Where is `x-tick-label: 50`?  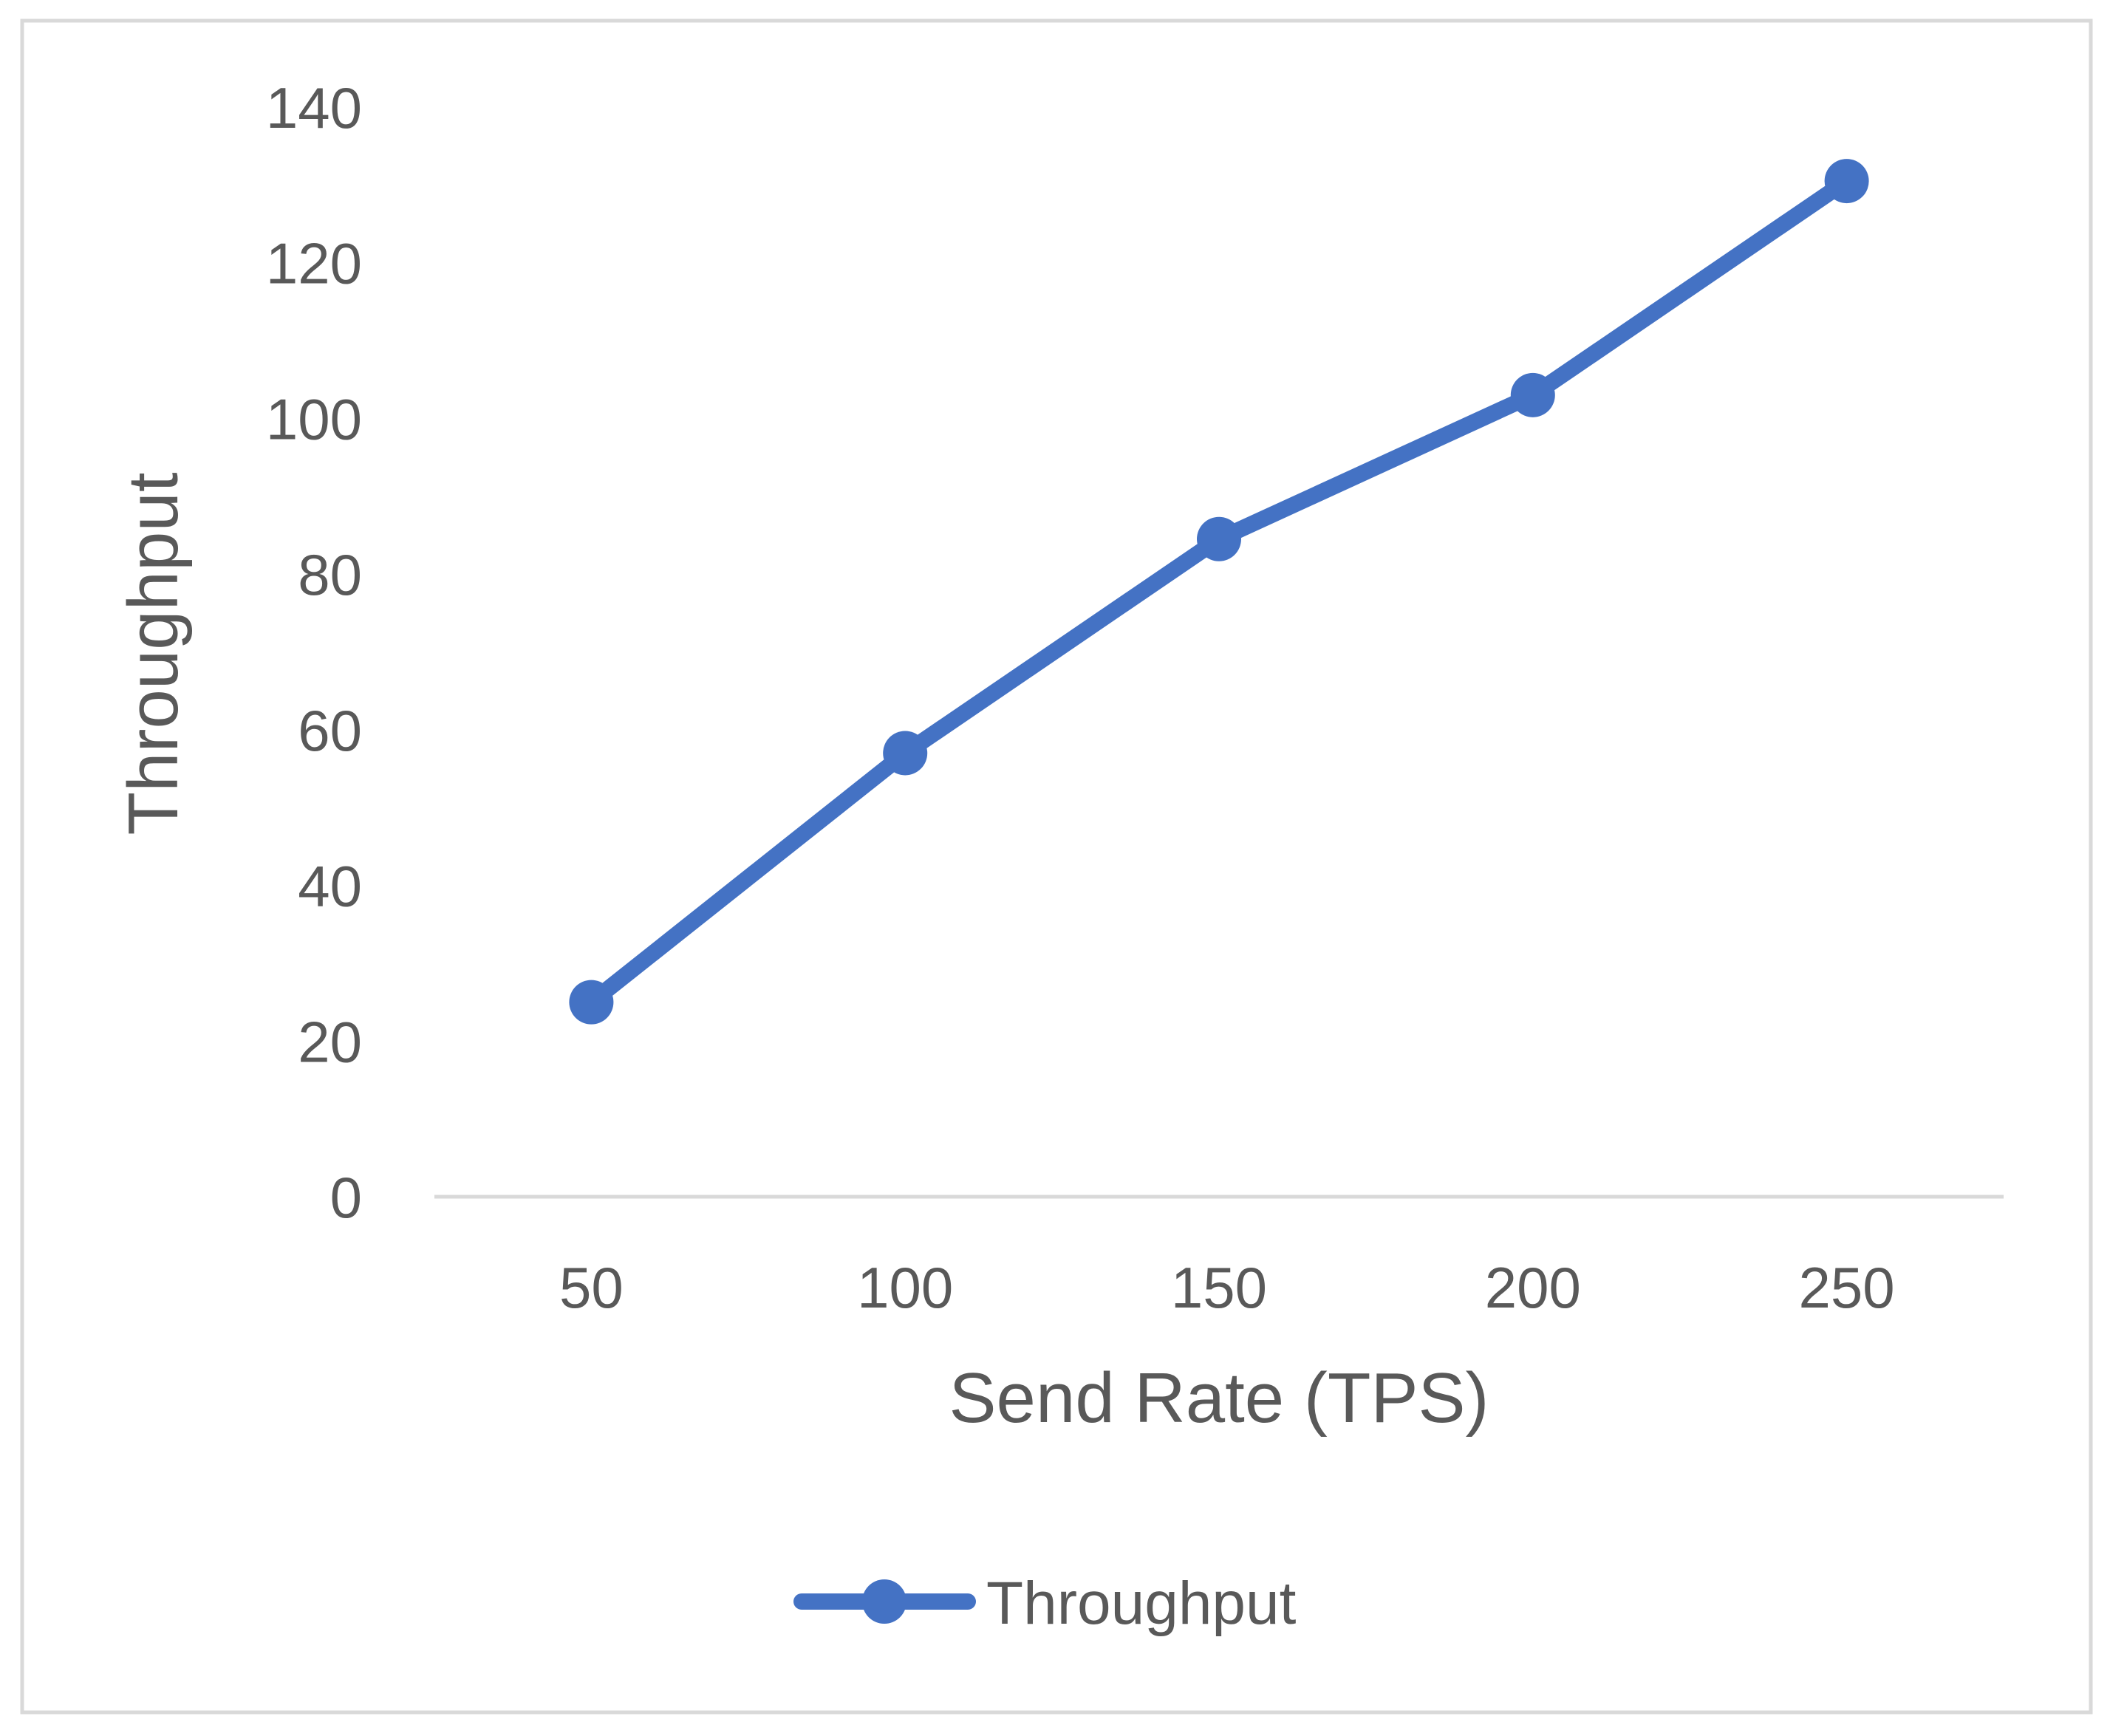 x-tick-label: 50 is located at coordinates (591, 1287).